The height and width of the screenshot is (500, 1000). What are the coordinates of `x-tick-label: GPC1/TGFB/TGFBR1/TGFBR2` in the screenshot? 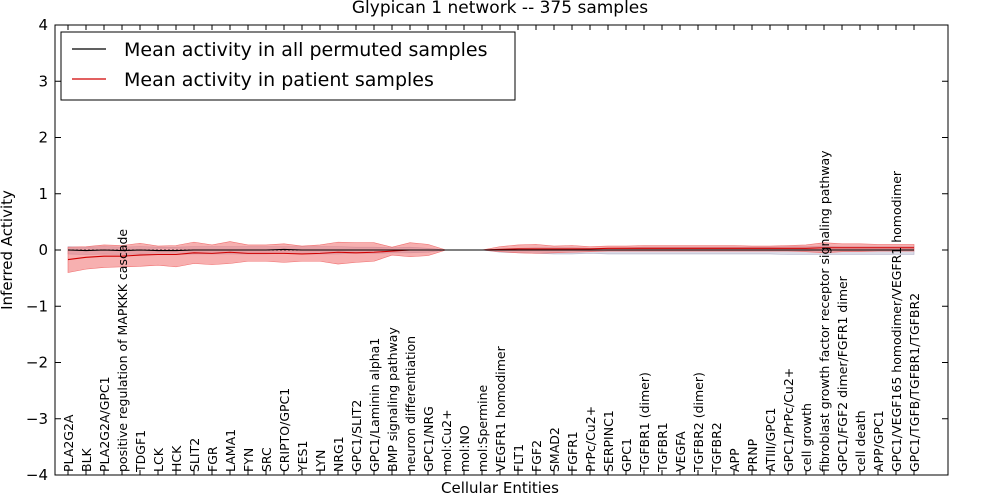 It's located at (914, 382).